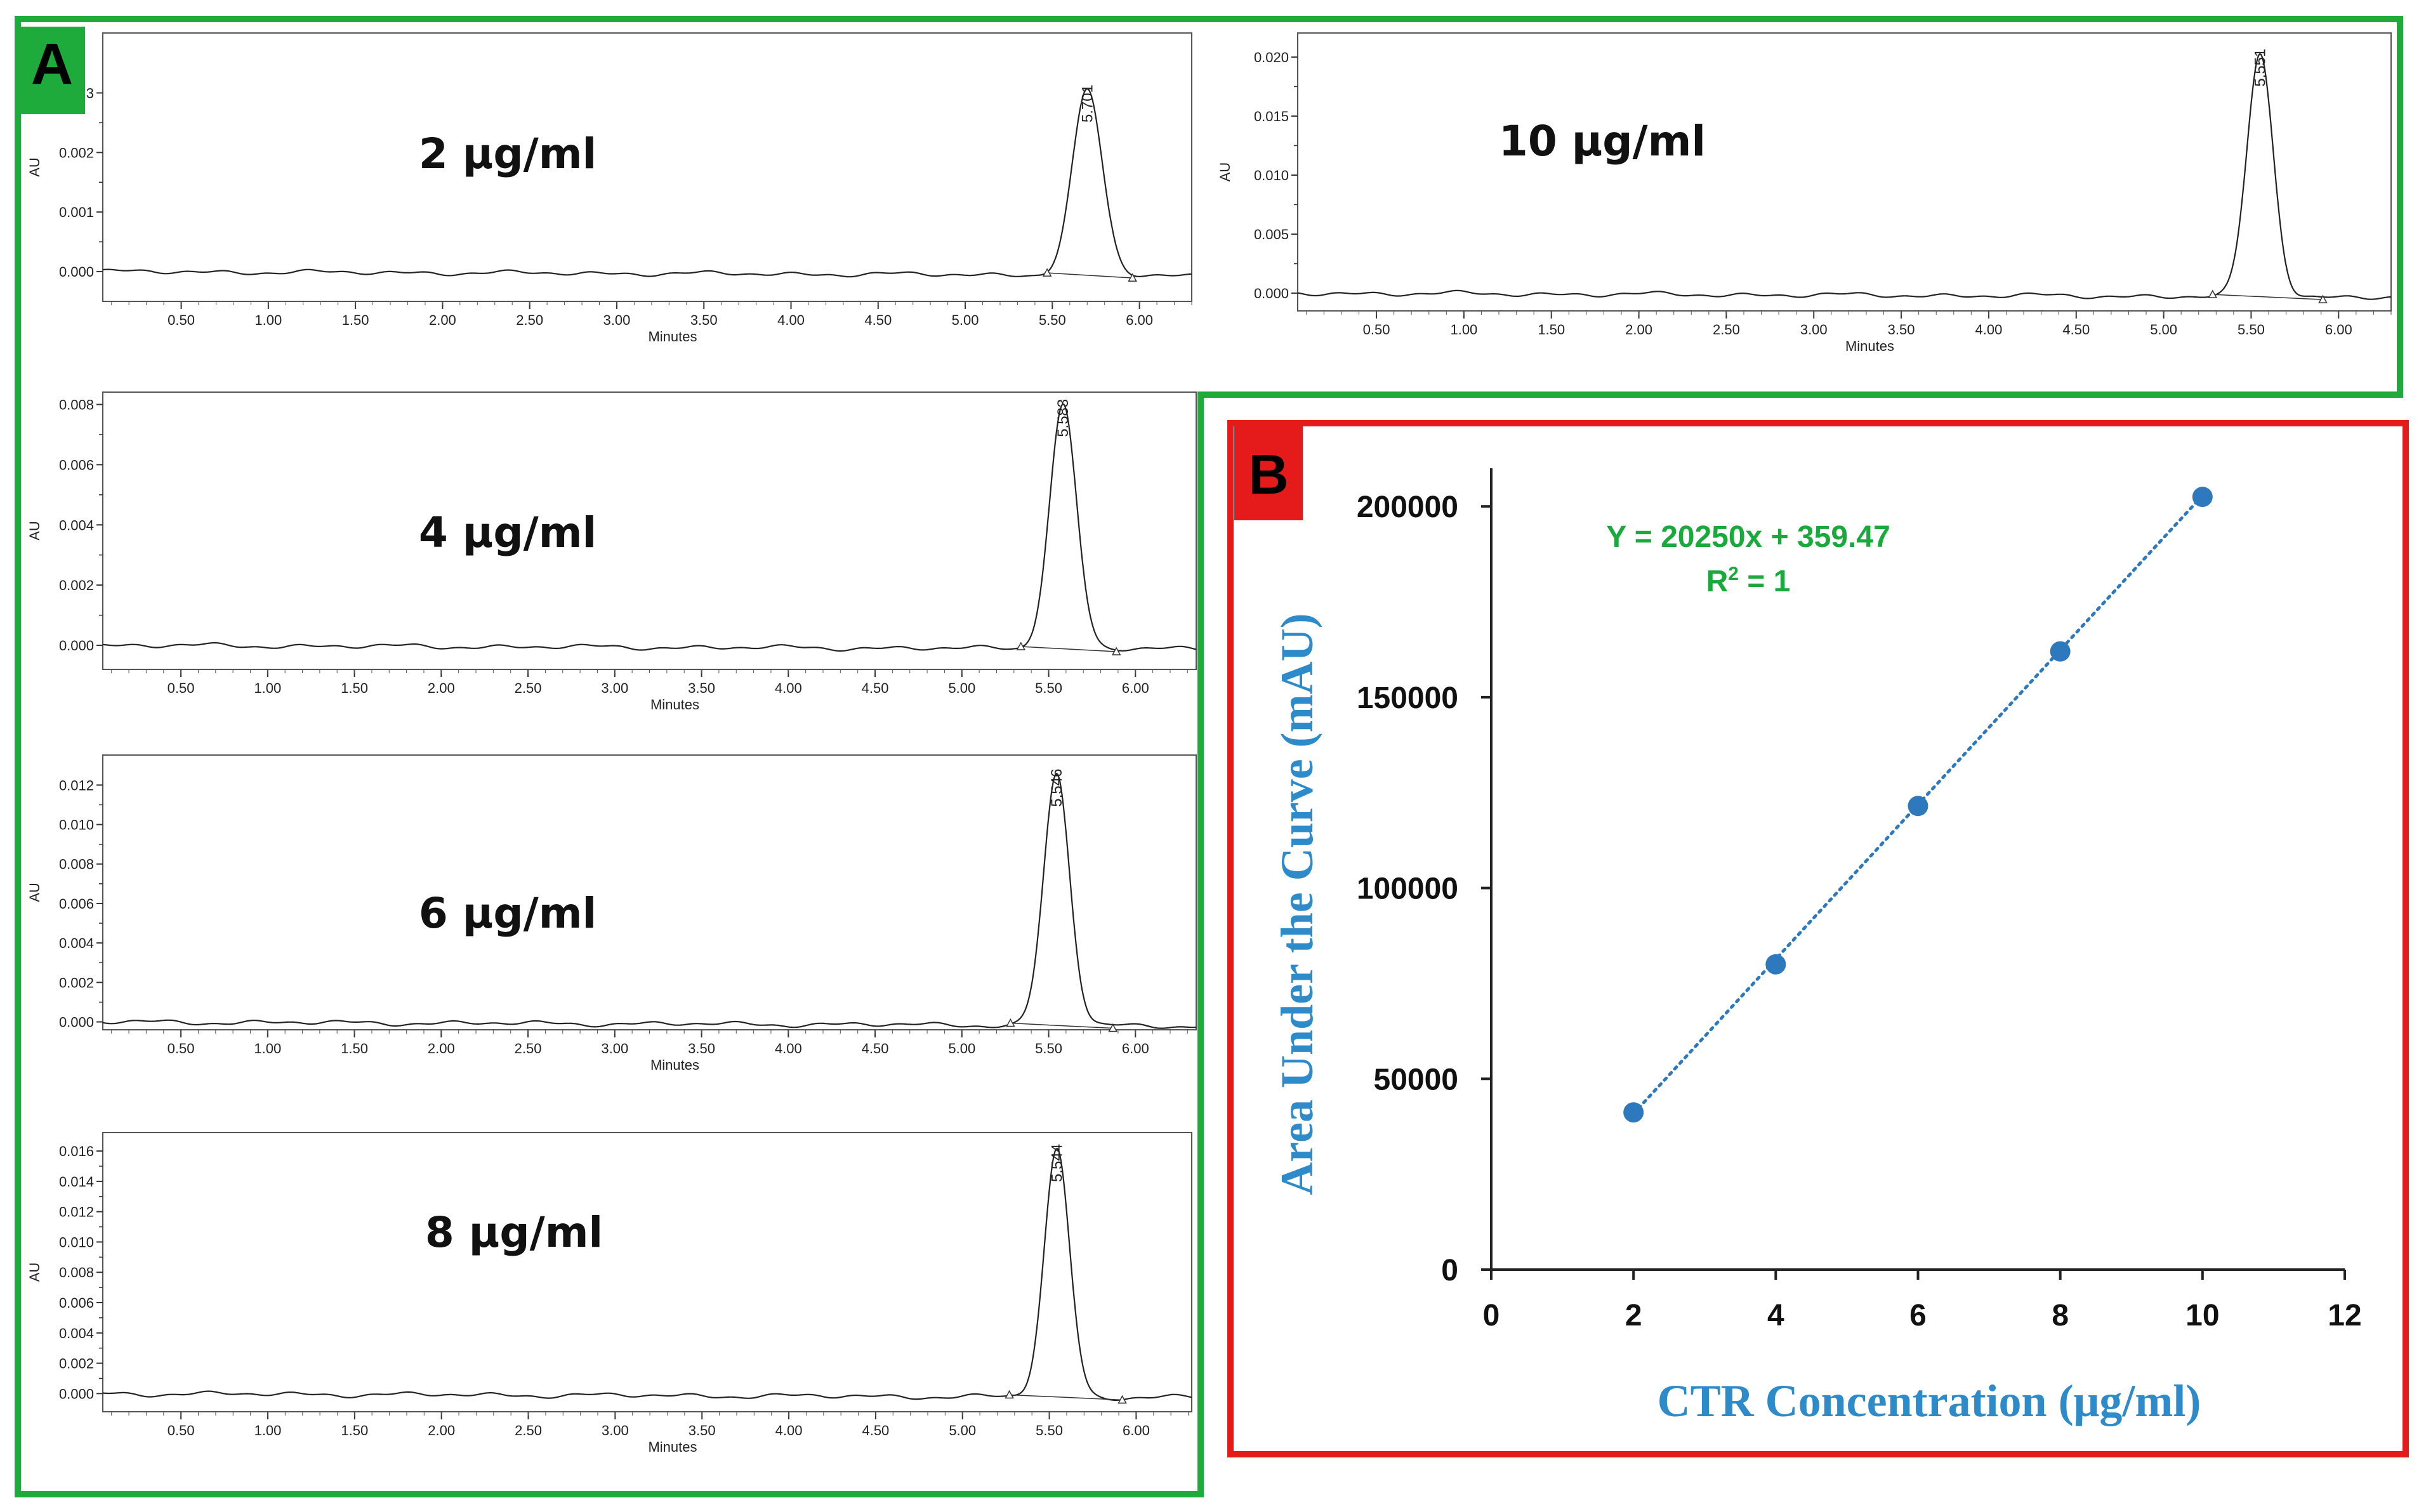 This screenshot has width=2419, height=1512. I want to click on y-tick-label: 0.020, so click(1271, 57).